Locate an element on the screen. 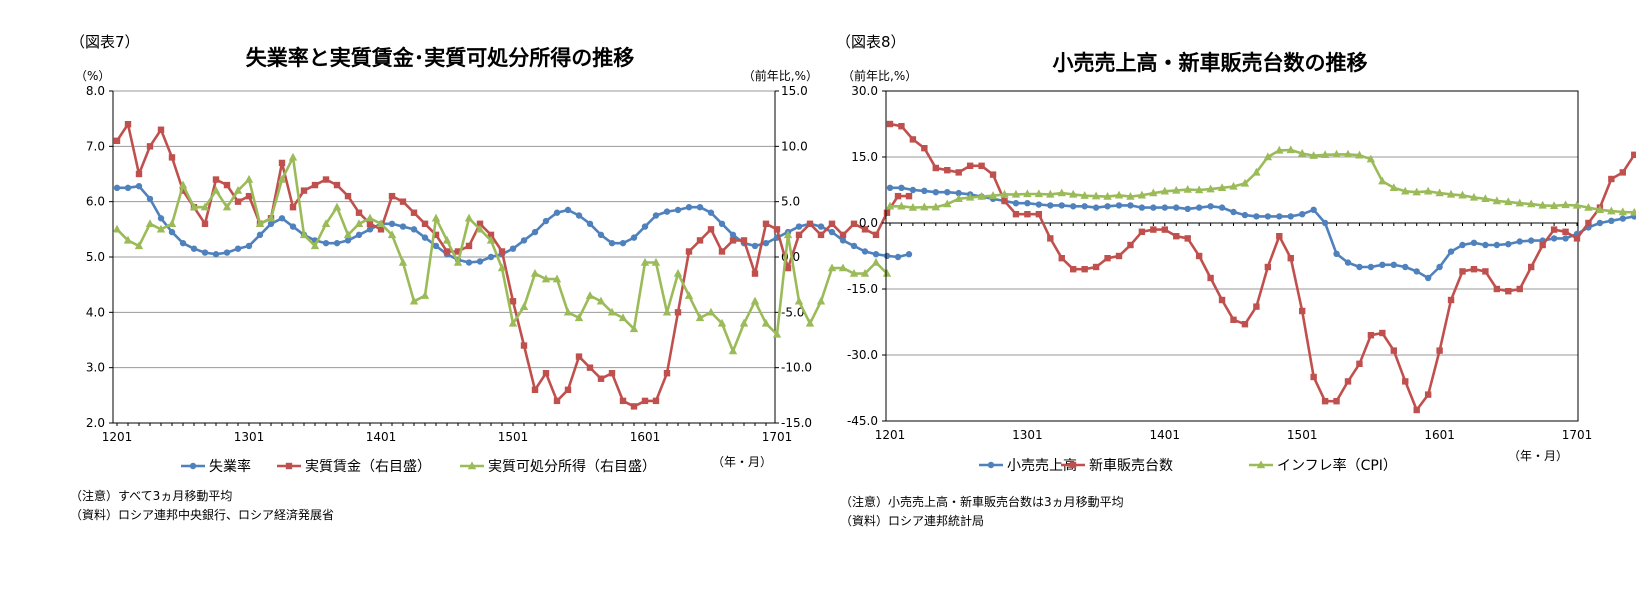 The image size is (1636, 602). figure7-y-tick-label: 8.0 is located at coordinates (95, 91).